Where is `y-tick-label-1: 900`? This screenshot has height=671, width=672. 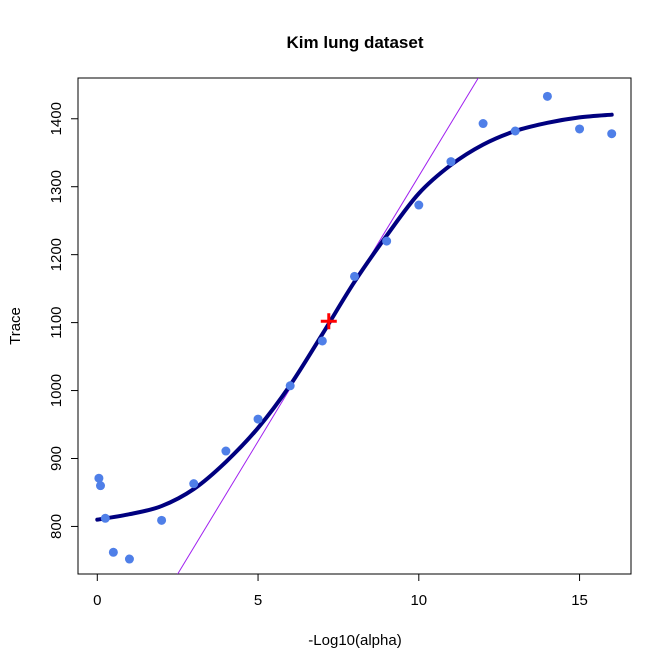
y-tick-label-1: 900 is located at coordinates (56, 458).